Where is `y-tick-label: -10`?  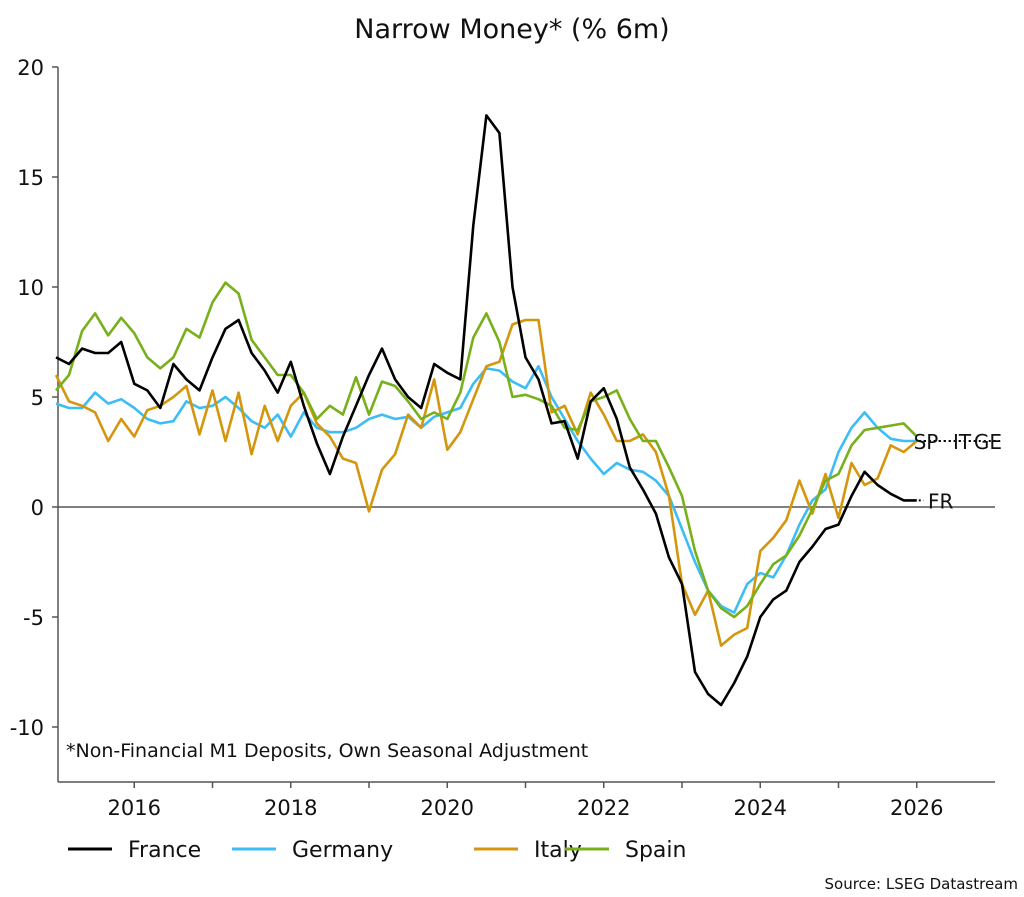 y-tick-label: -10 is located at coordinates (27, 728).